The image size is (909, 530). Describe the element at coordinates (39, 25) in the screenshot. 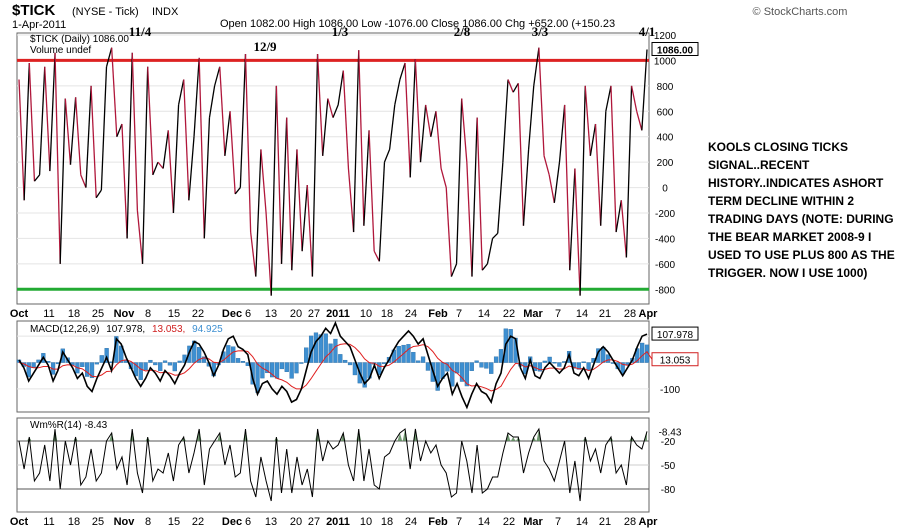

I see `date-label: 1-Apr-2011` at that location.